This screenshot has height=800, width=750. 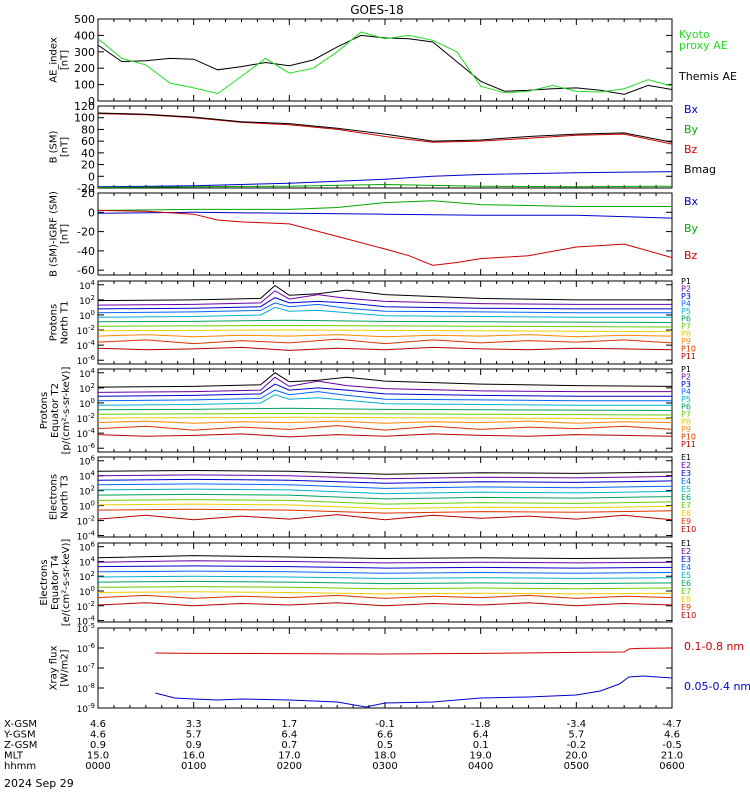 What do you see at coordinates (44, 410) in the screenshot?
I see `y-axis-label: Protons` at bounding box center [44, 410].